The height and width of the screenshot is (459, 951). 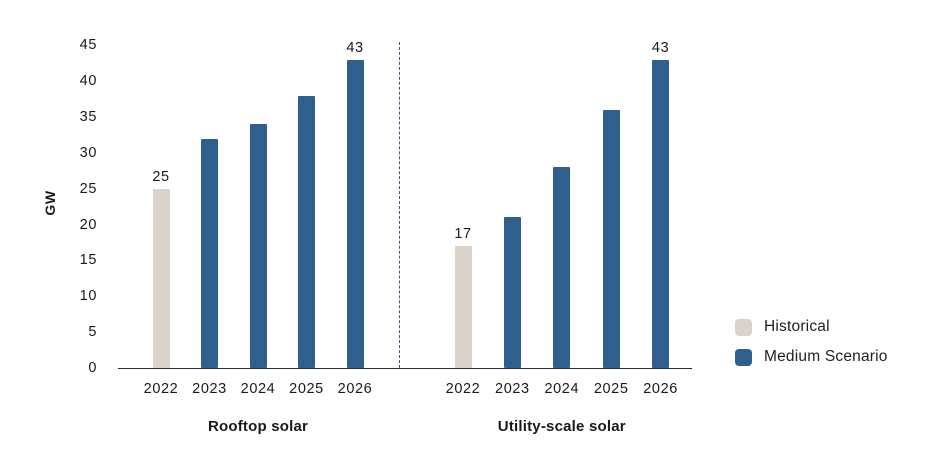 I want to click on group-label-rooftop-solar: Rooftop solar, so click(x=258, y=426).